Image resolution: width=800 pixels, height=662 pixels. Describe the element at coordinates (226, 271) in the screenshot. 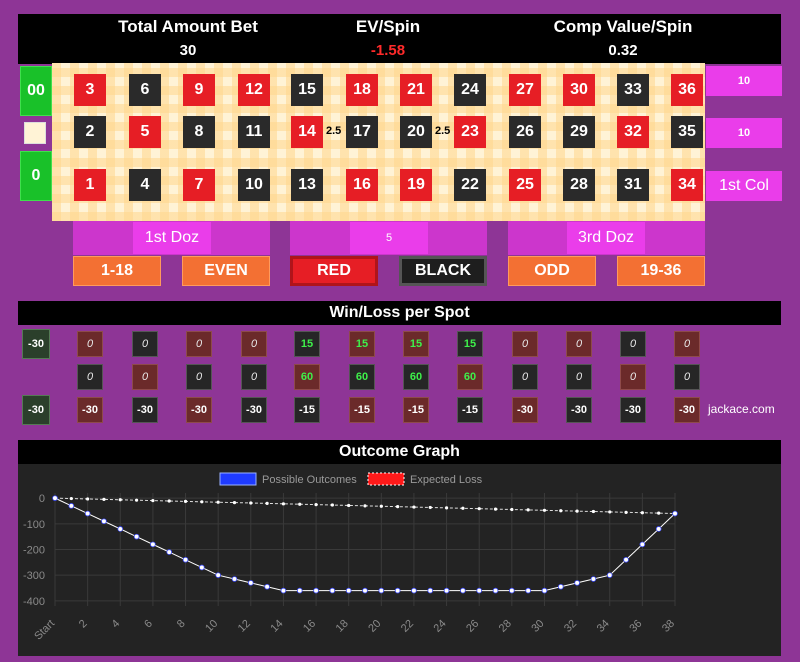

I see `even-bet: EVEN` at that location.